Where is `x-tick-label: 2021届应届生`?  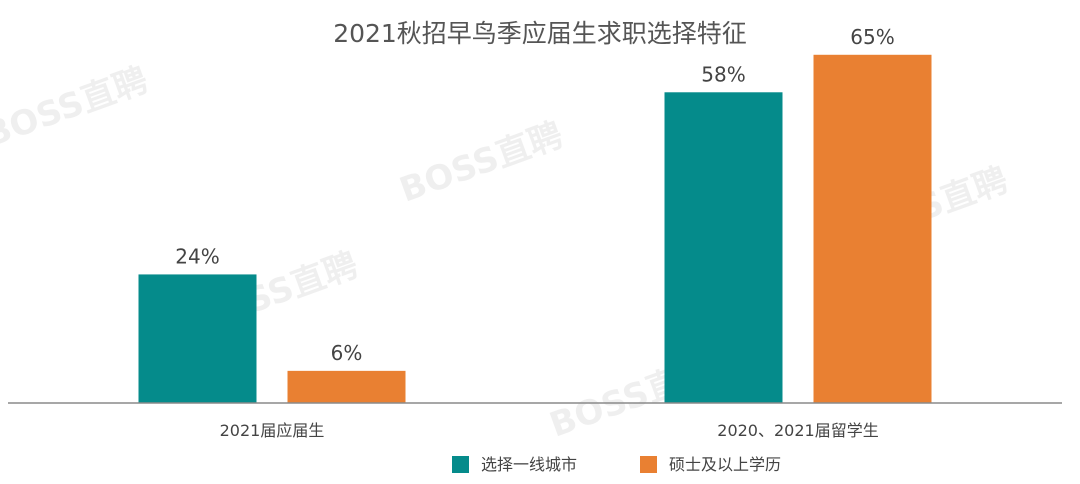
x-tick-label: 2021届应届生 is located at coordinates (272, 430).